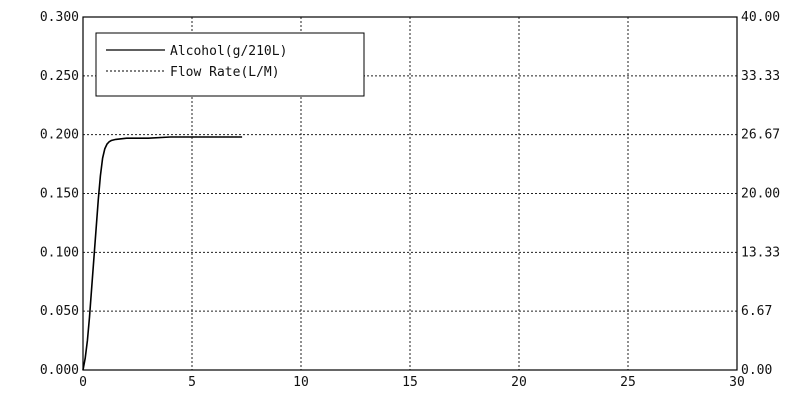 The image size is (810, 397). Describe the element at coordinates (59, 252) in the screenshot. I see `y-left-tick-label: 0.100` at that location.